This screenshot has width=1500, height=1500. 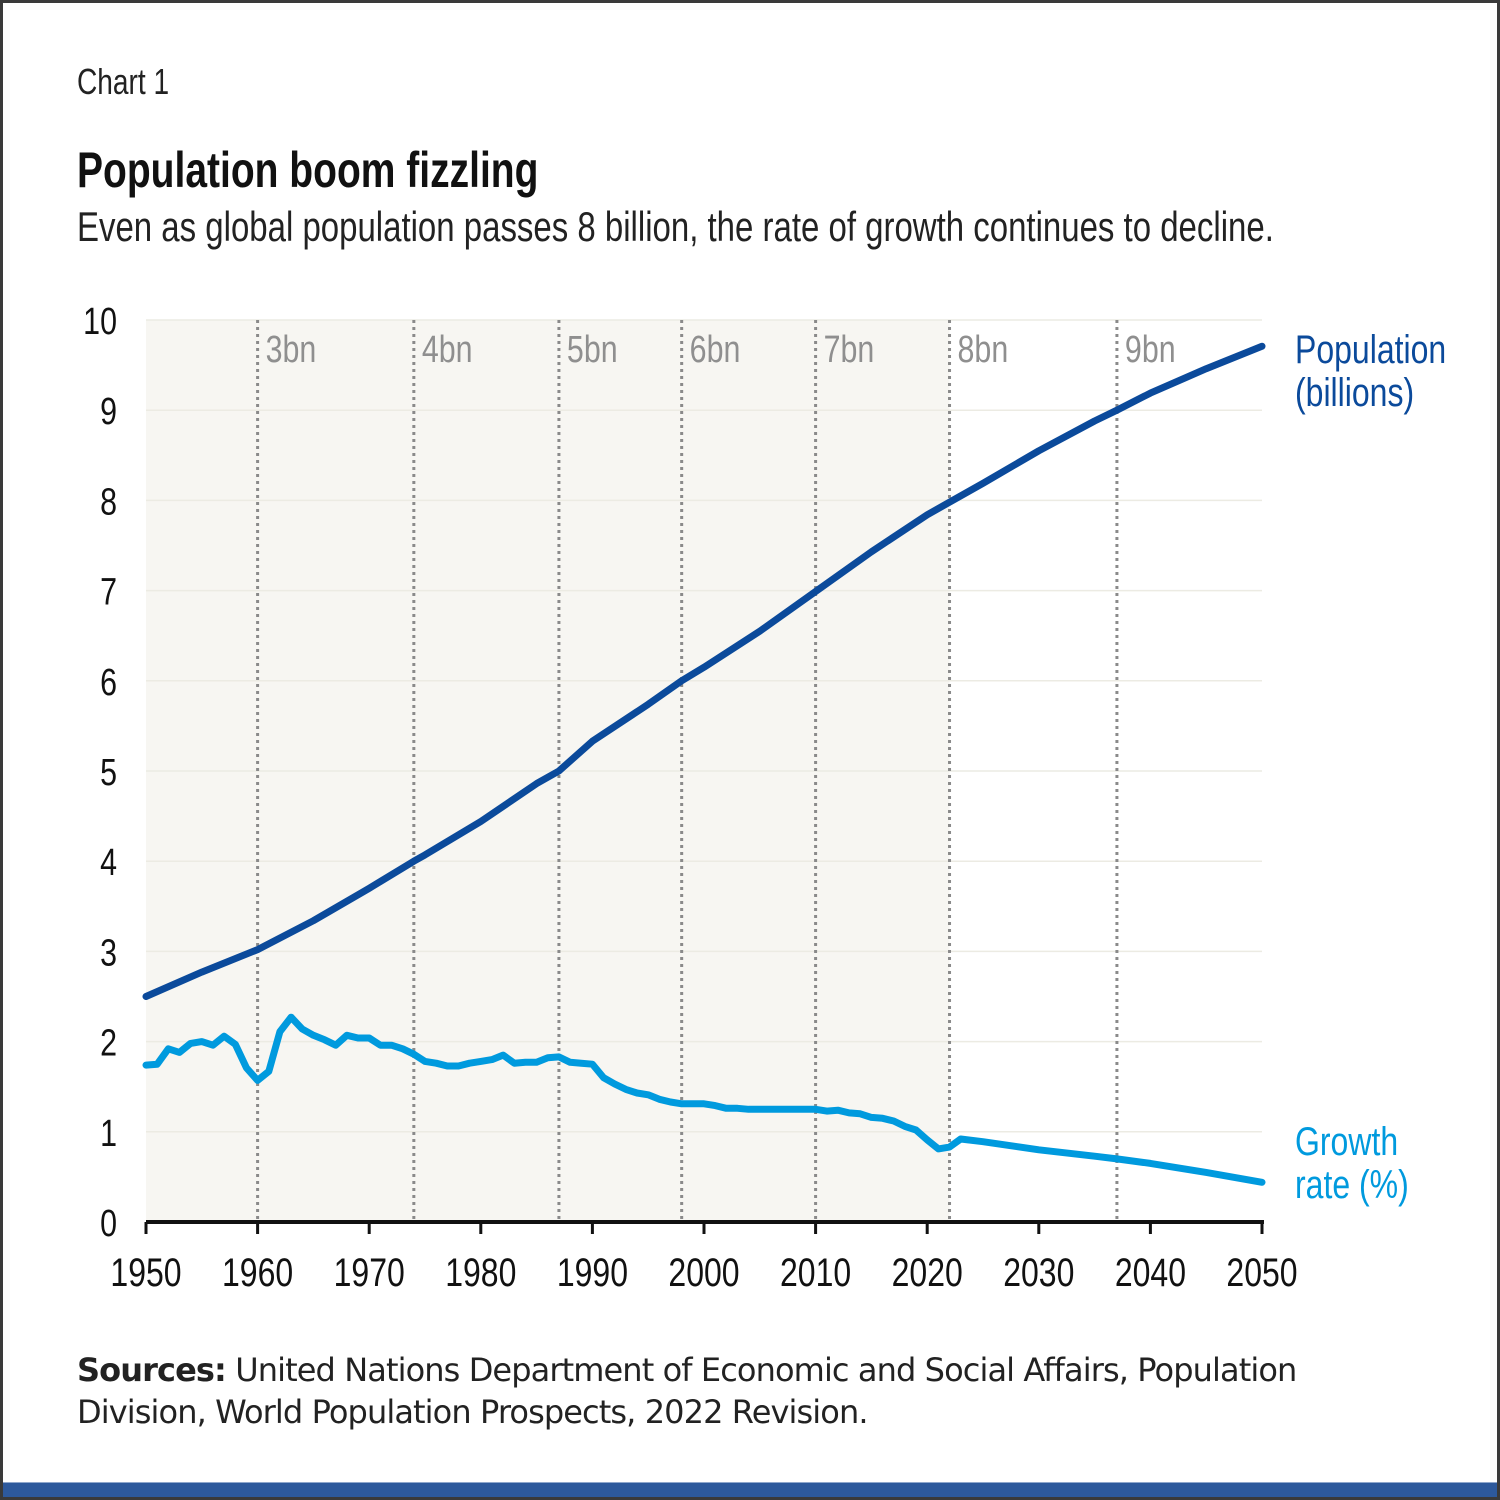 What do you see at coordinates (927, 1272) in the screenshot?
I see `x-tick-label: 2020` at bounding box center [927, 1272].